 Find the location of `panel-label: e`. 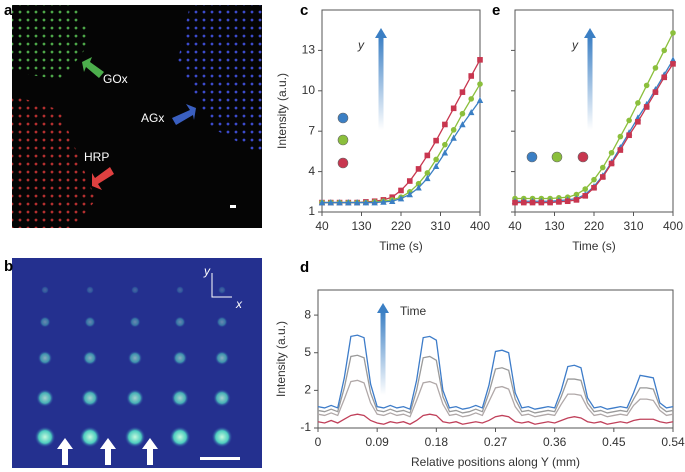

panel-label: e is located at coordinates (496, 10).